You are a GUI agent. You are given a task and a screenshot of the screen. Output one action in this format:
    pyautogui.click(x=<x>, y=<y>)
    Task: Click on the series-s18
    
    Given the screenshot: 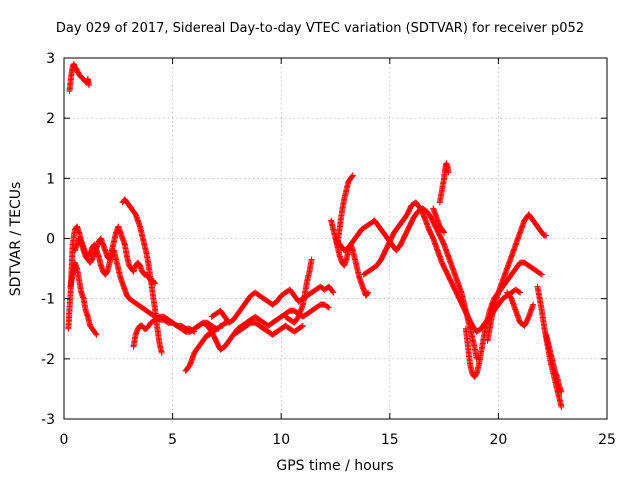 What is the action you would take?
    pyautogui.click(x=506, y=295)
    